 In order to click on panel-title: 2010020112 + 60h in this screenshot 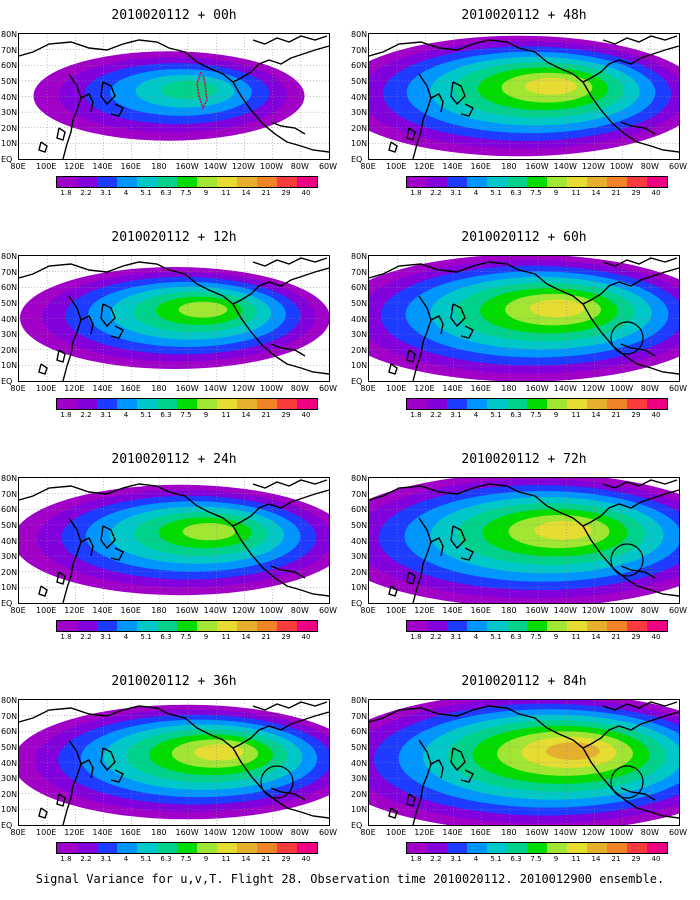, I will do `click(524, 237)`.